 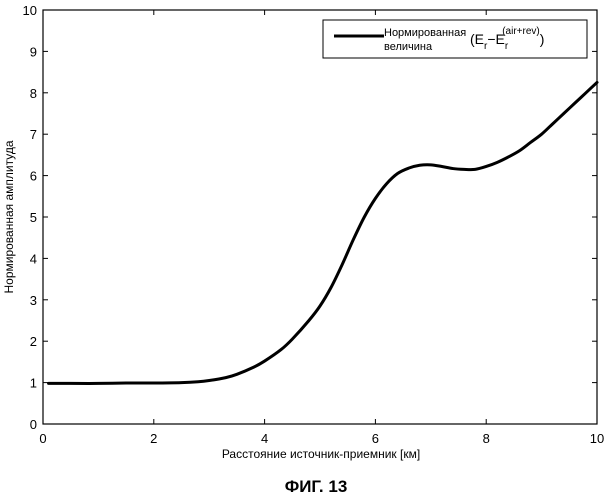 I want to click on y-tick-labels: 0 1 2 3 4 5 6 7 8 9 10, so click(x=30, y=217).